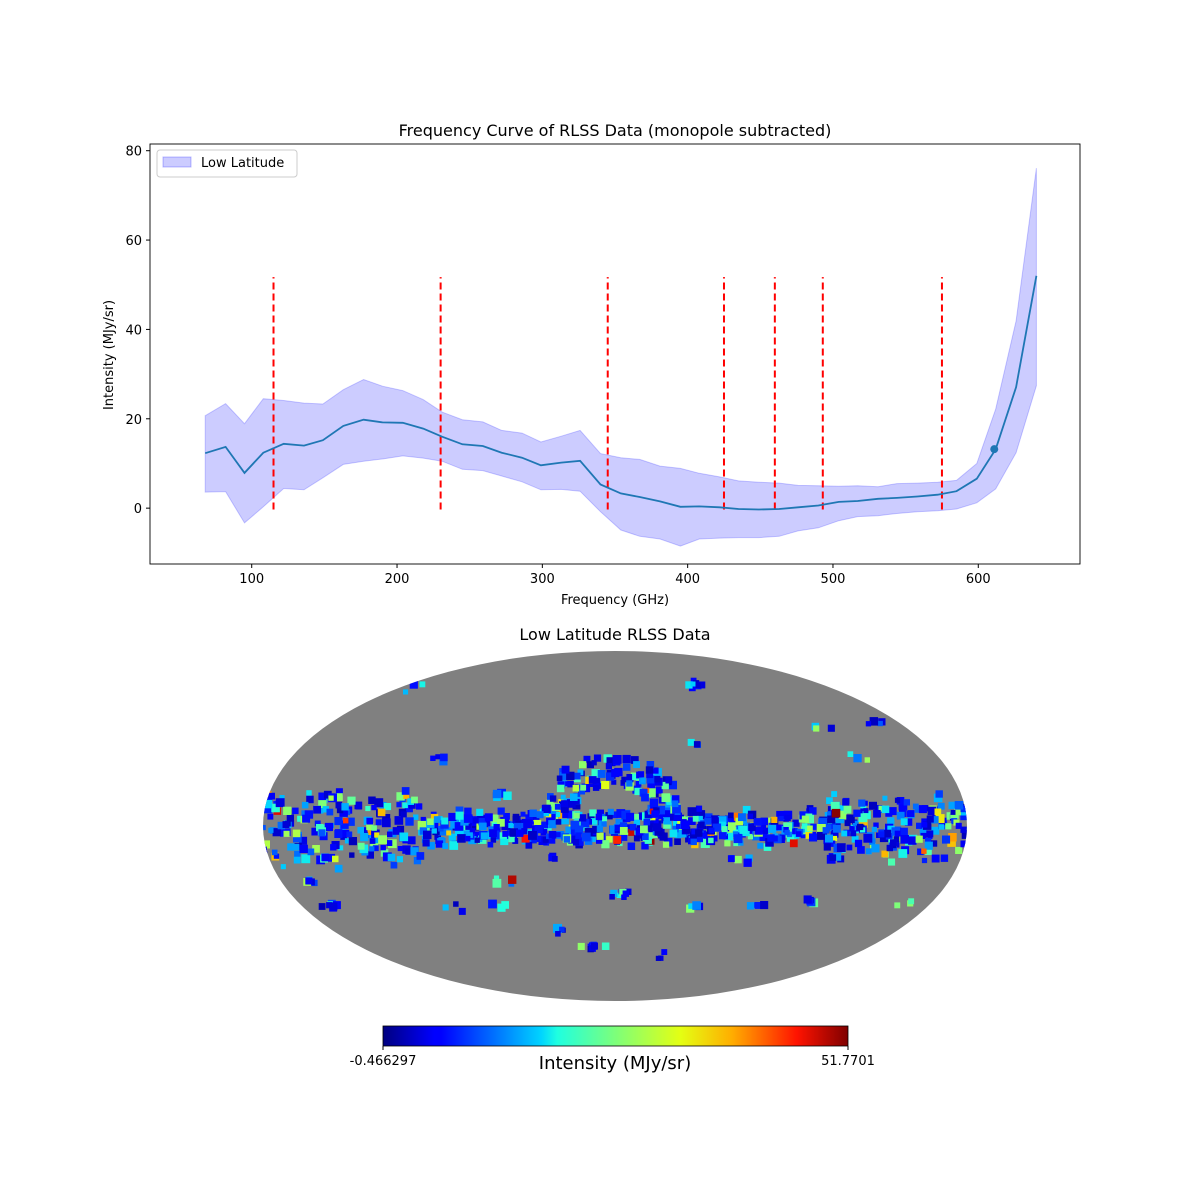  What do you see at coordinates (397, 579) in the screenshot?
I see `x-tick-label: 200` at bounding box center [397, 579].